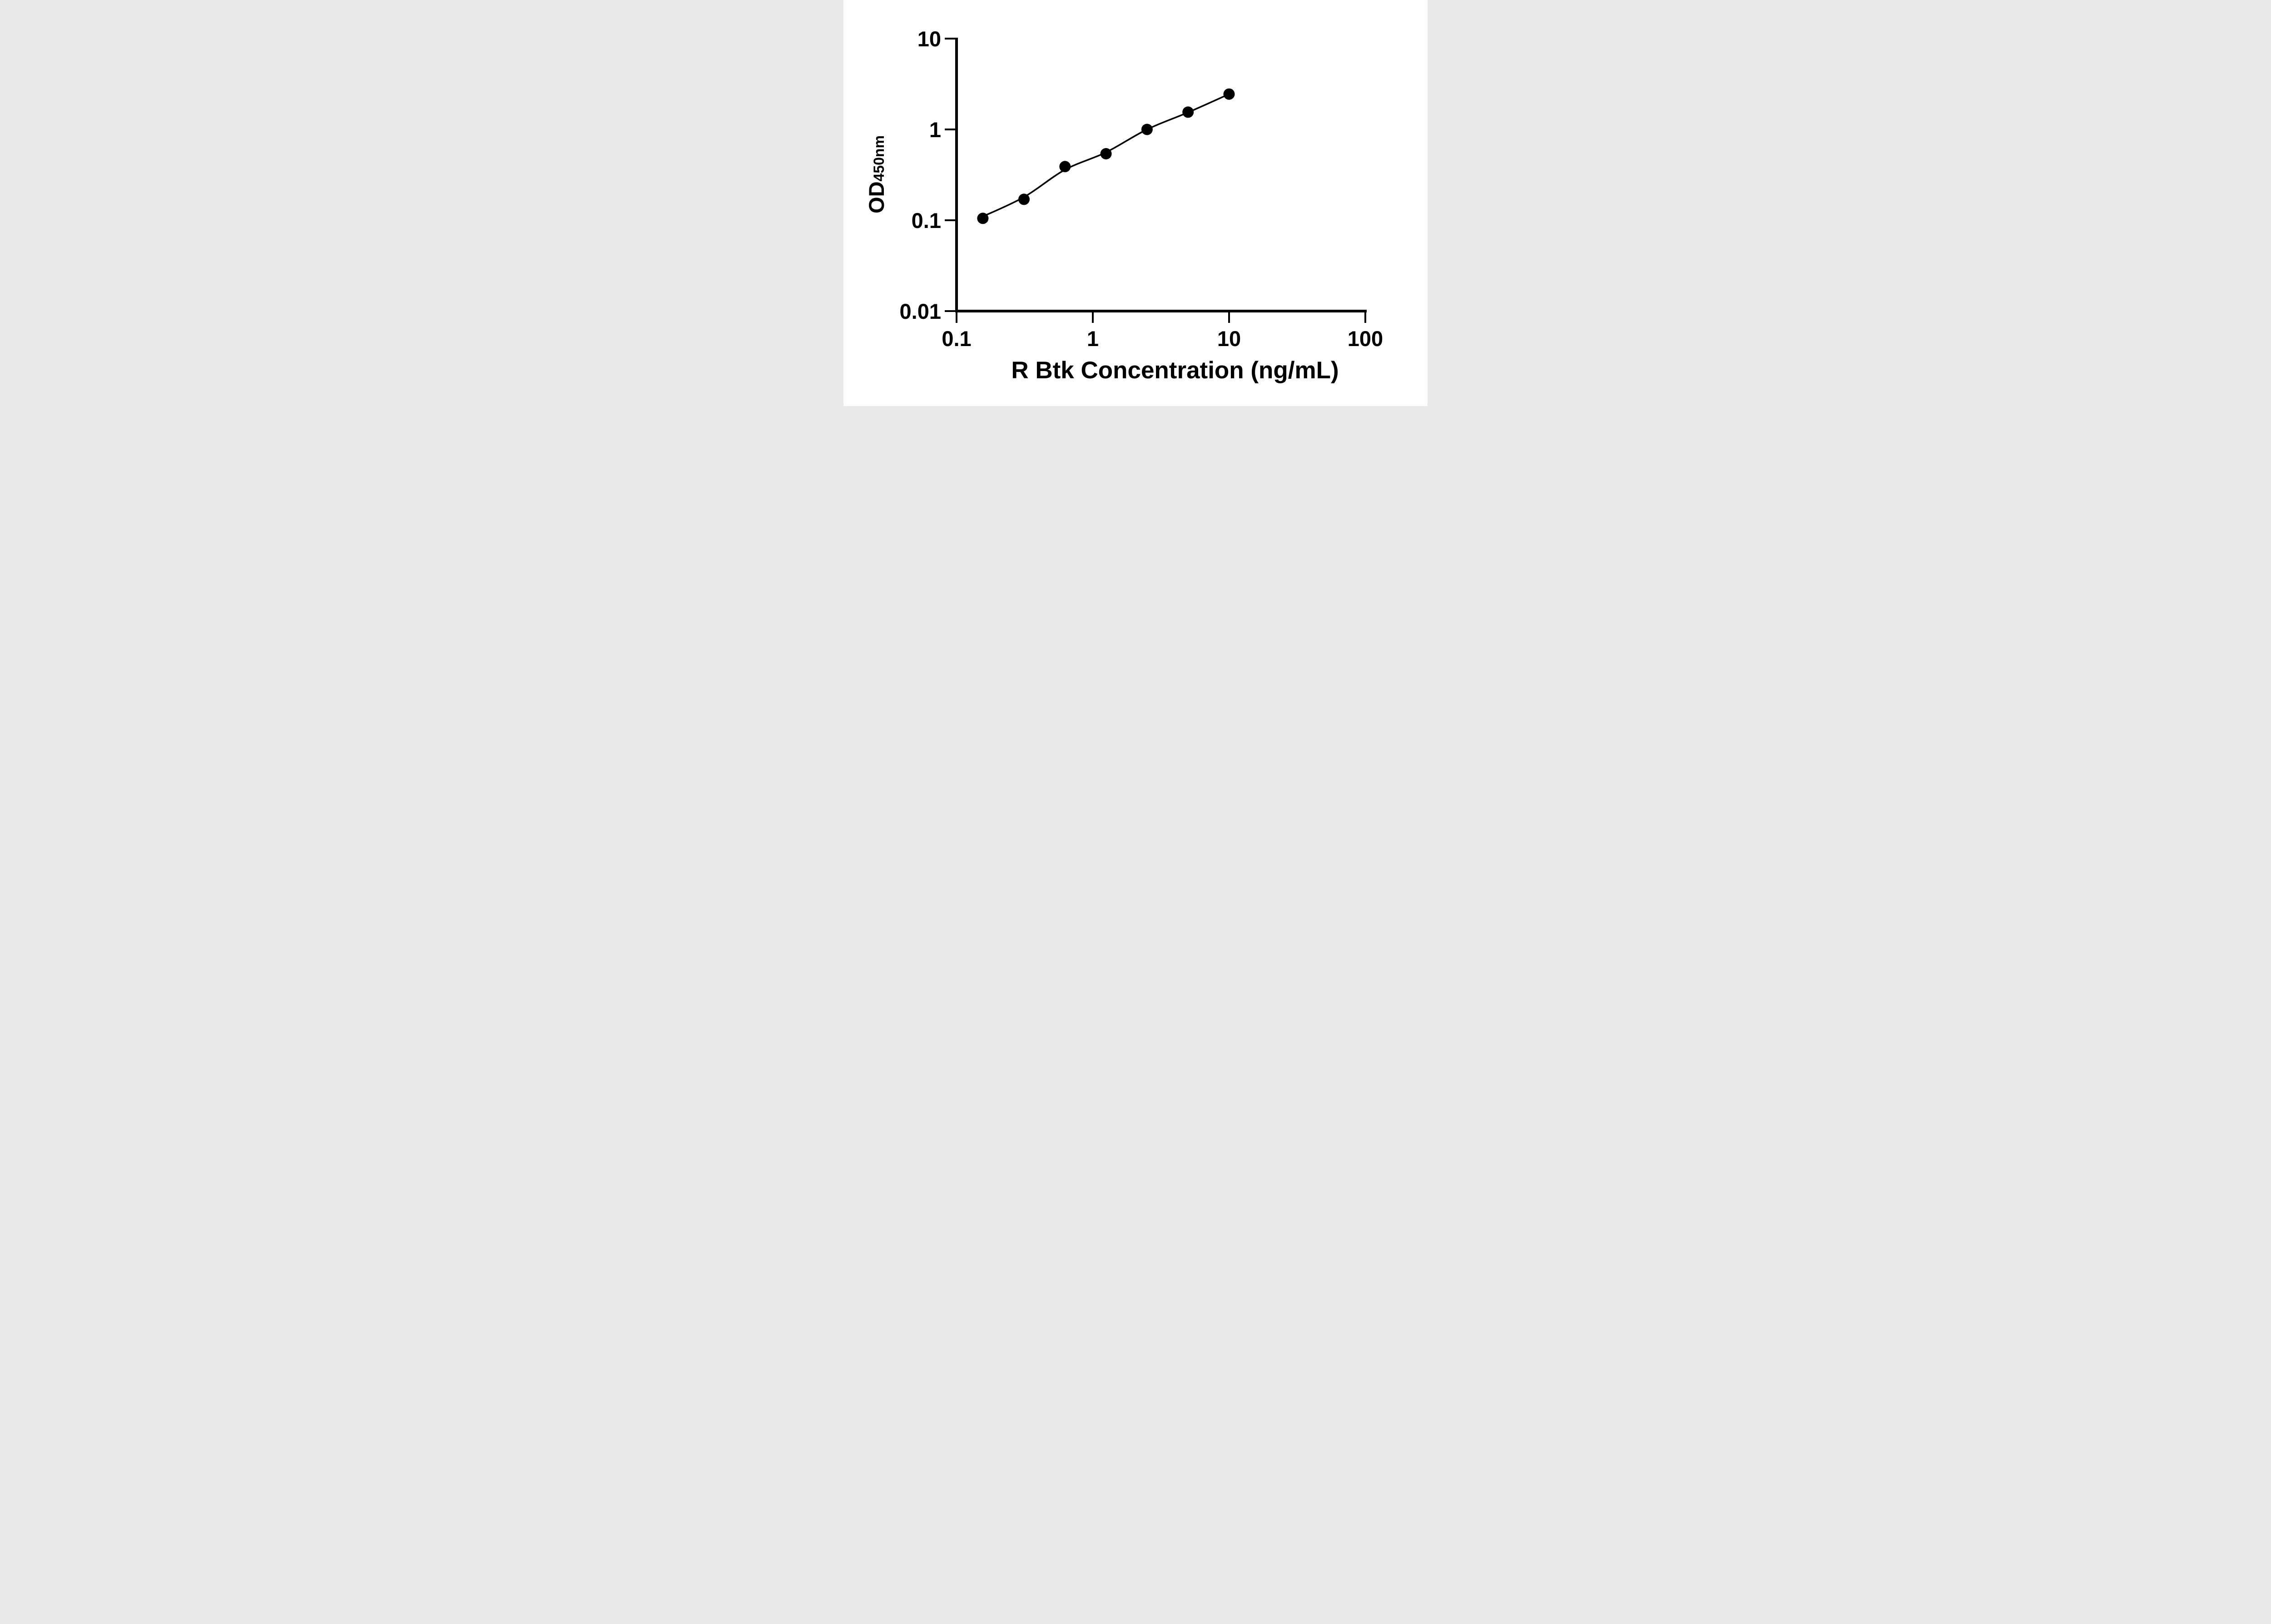  I want to click on axes-group, so click(1161, 175).